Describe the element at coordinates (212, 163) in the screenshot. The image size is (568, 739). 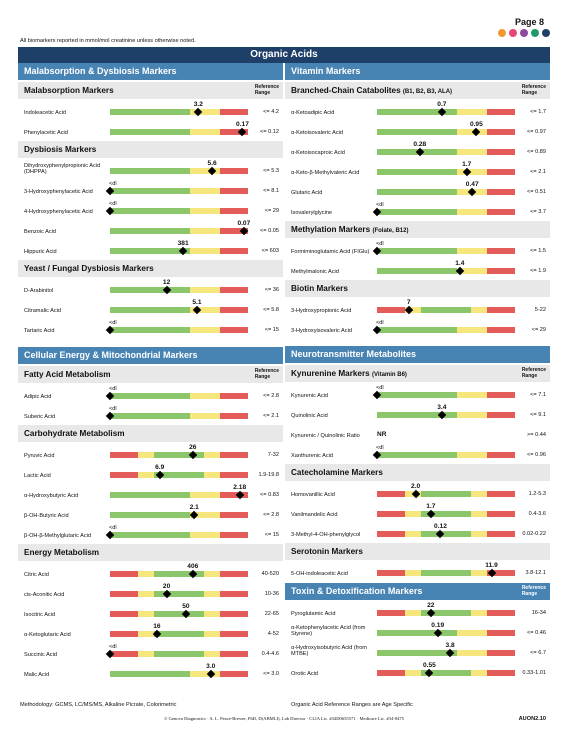
I see `biomarker-value: 5.6` at that location.